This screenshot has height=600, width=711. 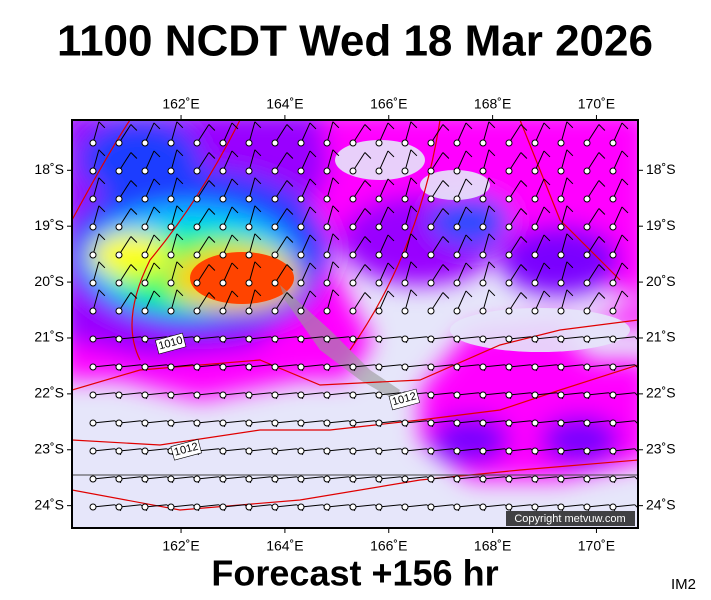 I want to click on lat-label: 18˚S, so click(x=49, y=169).